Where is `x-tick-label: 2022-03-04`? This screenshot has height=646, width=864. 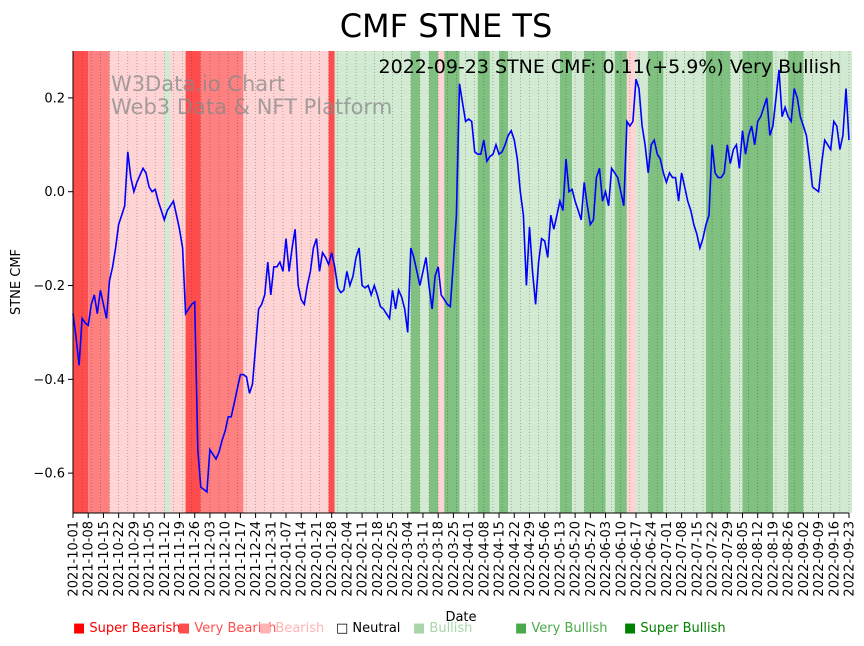 x-tick-label: 2022-03-04 is located at coordinates (408, 559).